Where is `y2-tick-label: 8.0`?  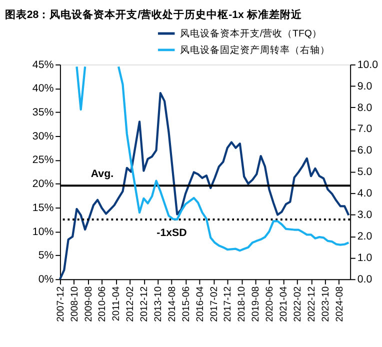 y2-tick-label: 8.0 is located at coordinates (364, 108).